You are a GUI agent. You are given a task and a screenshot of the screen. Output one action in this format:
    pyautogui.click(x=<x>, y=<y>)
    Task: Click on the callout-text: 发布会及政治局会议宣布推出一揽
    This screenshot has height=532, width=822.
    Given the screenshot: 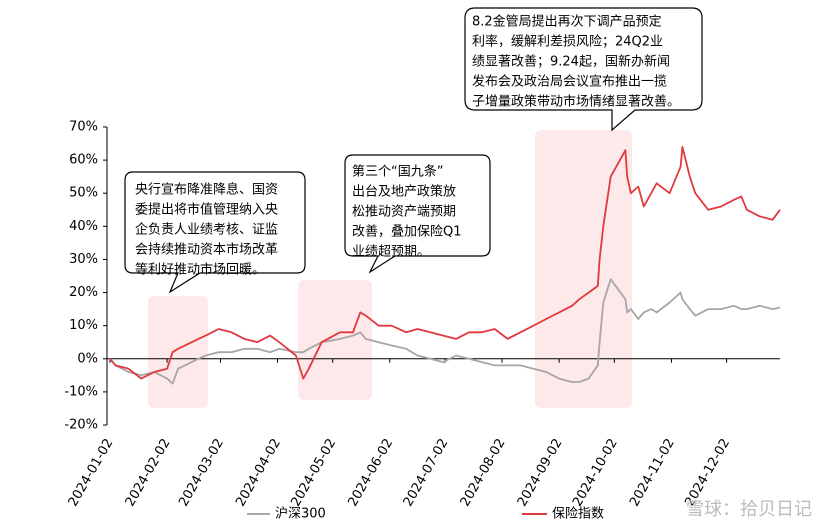 What is the action you would take?
    pyautogui.click(x=569, y=82)
    